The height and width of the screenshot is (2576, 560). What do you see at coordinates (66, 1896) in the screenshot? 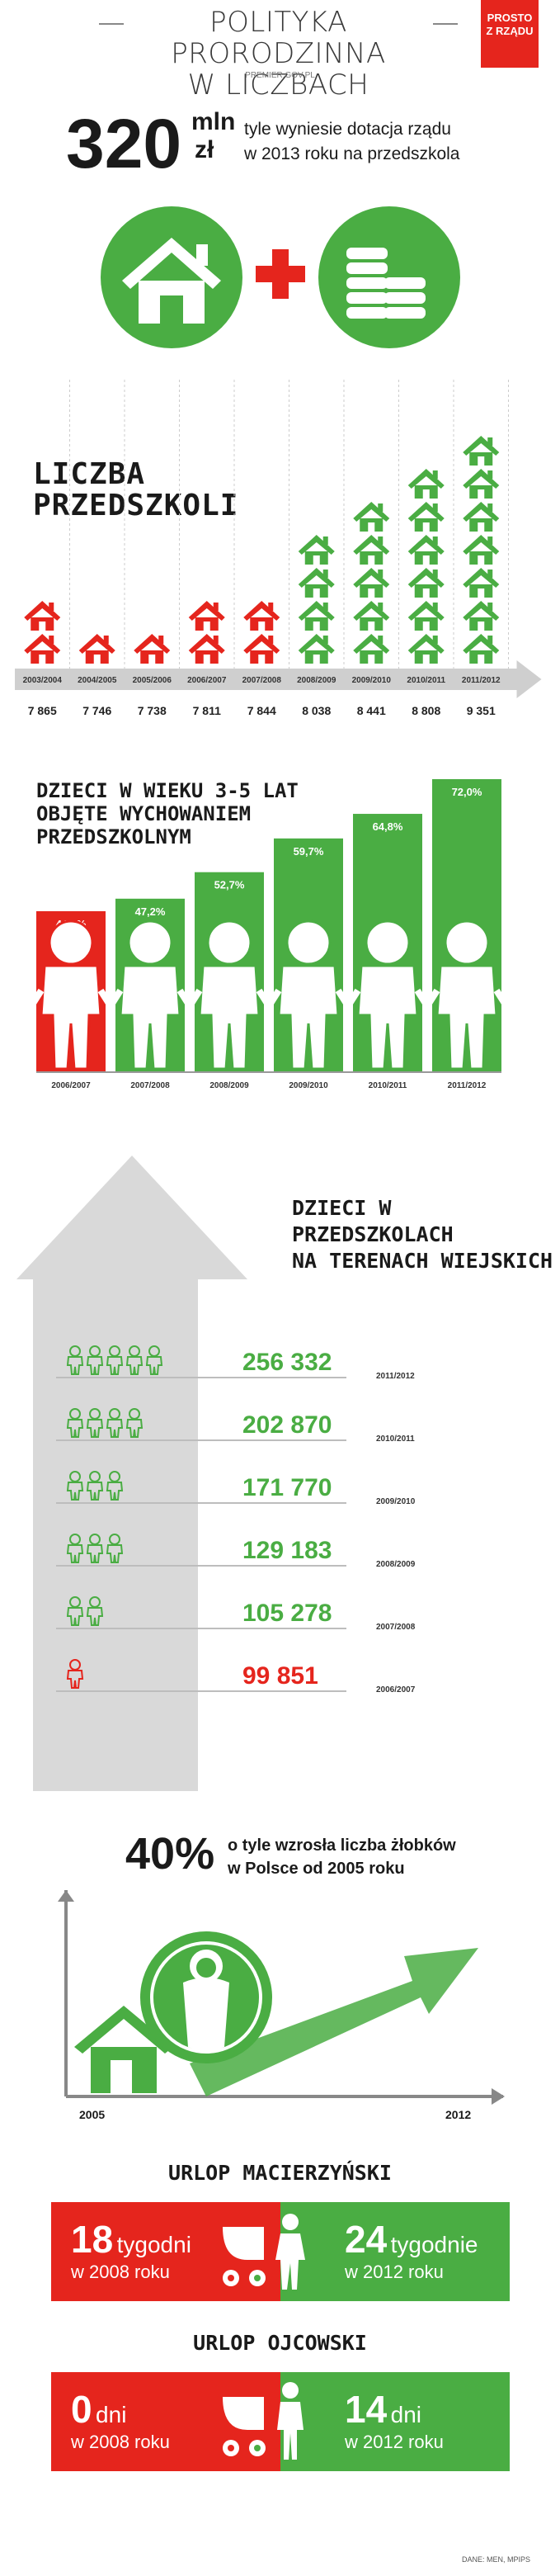
I see `y-axis-arrow-icon` at bounding box center [66, 1896].